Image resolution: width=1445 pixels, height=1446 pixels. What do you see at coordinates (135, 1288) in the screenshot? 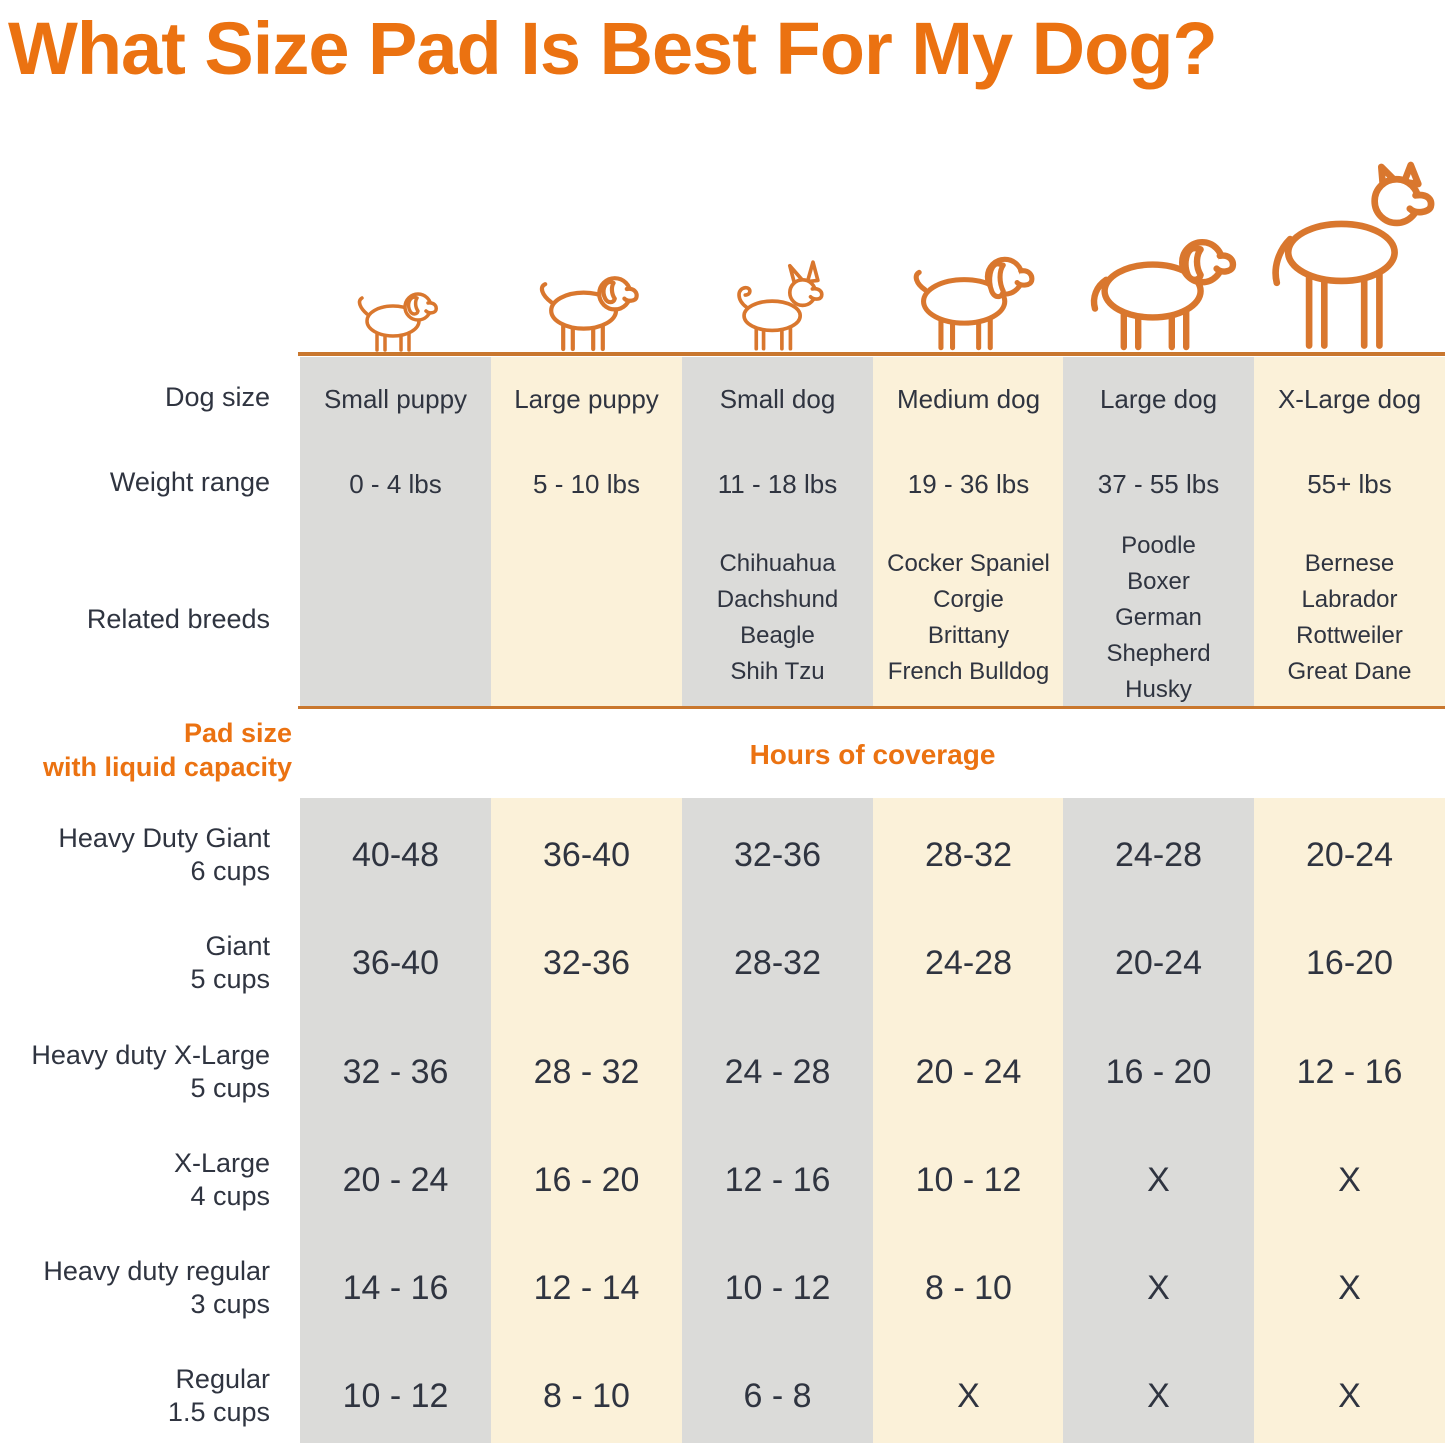
I see `pad-row-label: Heavy duty regular 3 cups` at bounding box center [135, 1288].